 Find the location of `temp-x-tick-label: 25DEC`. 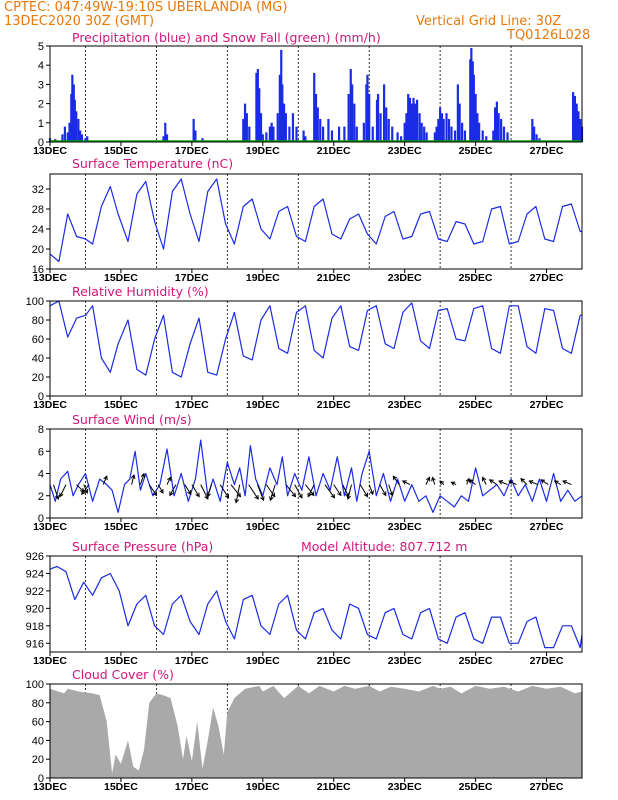

temp-x-tick-label: 25DEC is located at coordinates (476, 278).